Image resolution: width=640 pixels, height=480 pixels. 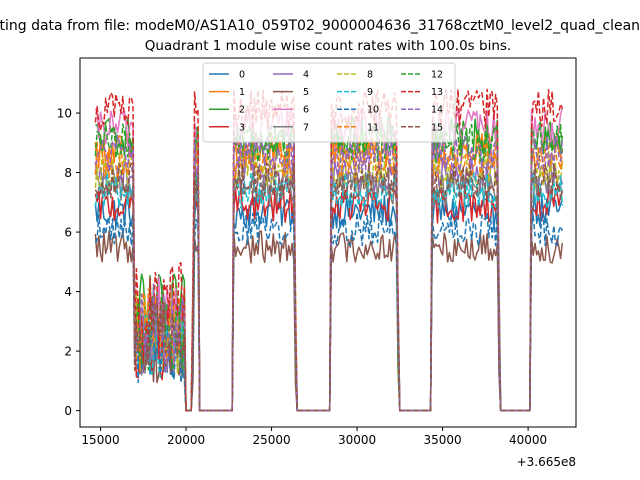 I want to click on legend-label-10: 10, so click(x=373, y=110).